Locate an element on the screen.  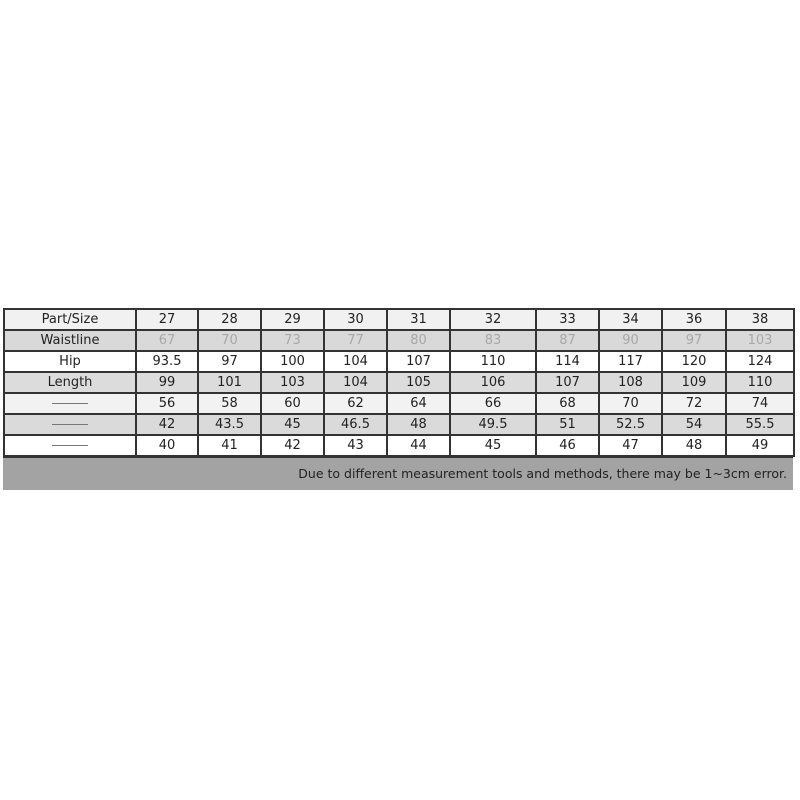
value-cell: 114 is located at coordinates (567, 361).